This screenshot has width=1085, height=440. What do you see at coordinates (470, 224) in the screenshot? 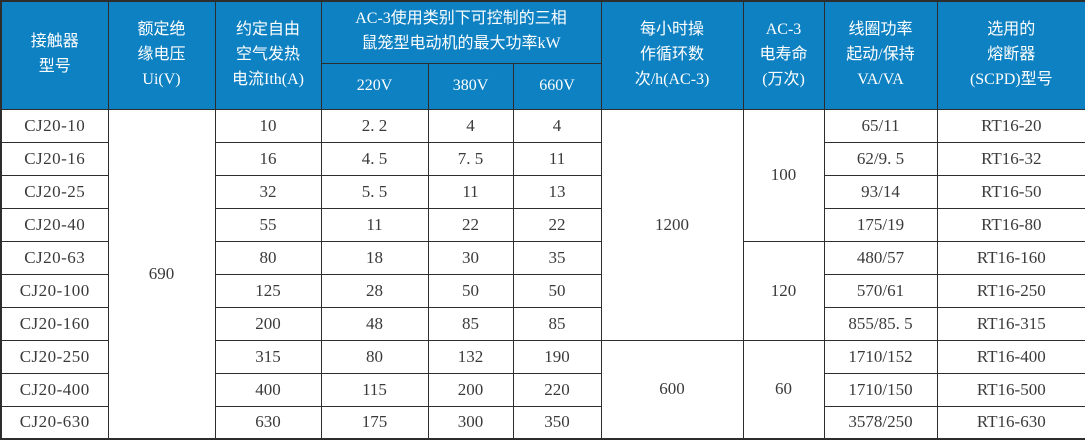
I see `cell-power-380v: 22` at bounding box center [470, 224].